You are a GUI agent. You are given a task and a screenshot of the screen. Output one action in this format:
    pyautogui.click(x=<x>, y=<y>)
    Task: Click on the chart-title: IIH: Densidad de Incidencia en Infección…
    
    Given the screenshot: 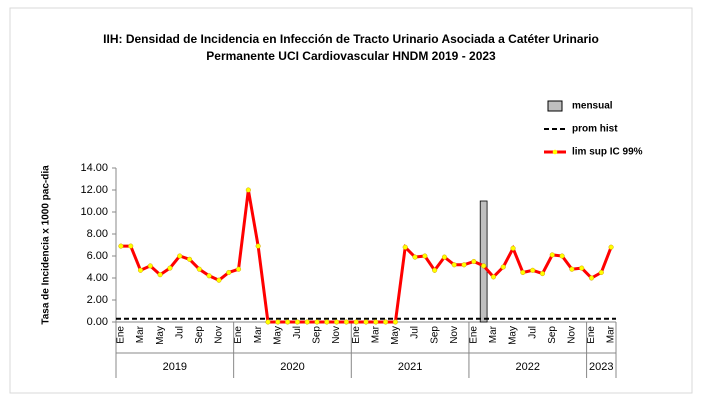 What is the action you would take?
    pyautogui.click(x=351, y=39)
    